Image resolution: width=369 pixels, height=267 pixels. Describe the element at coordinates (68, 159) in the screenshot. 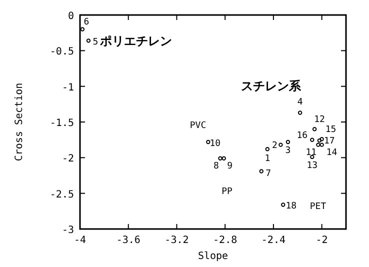

I see `y-tick-label: -2` at that location.